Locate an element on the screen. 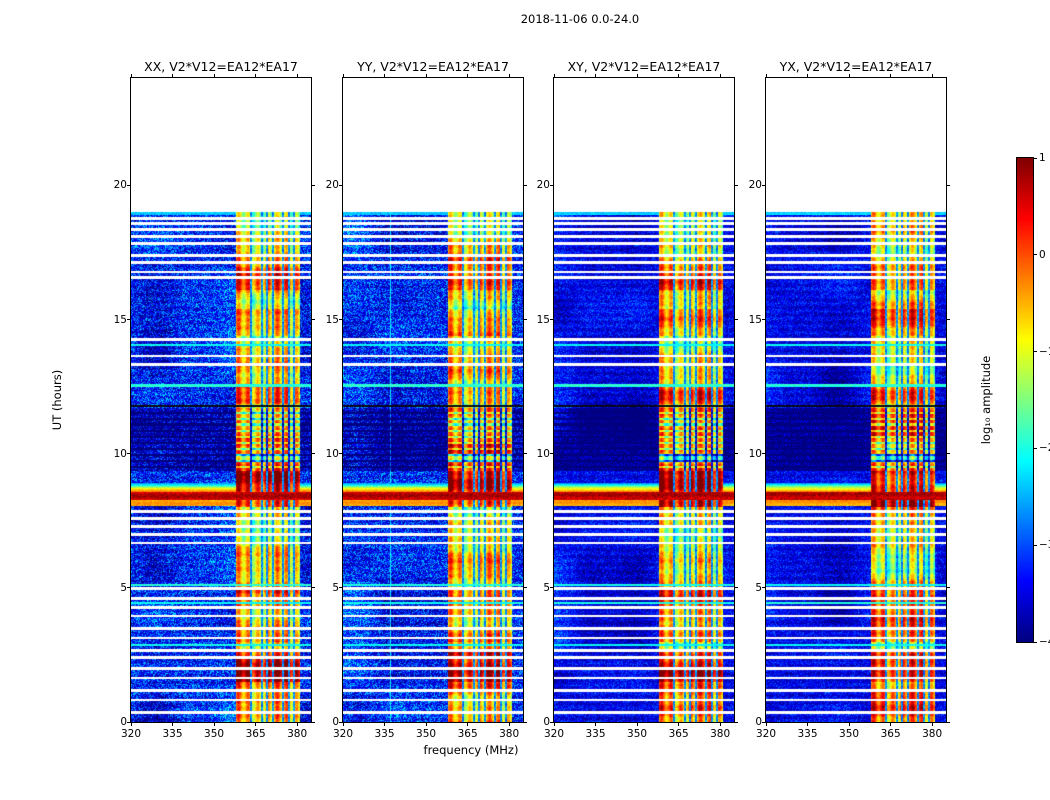 This screenshot has height=800, width=1050. y-axis-label: UT (hours) is located at coordinates (57, 400).